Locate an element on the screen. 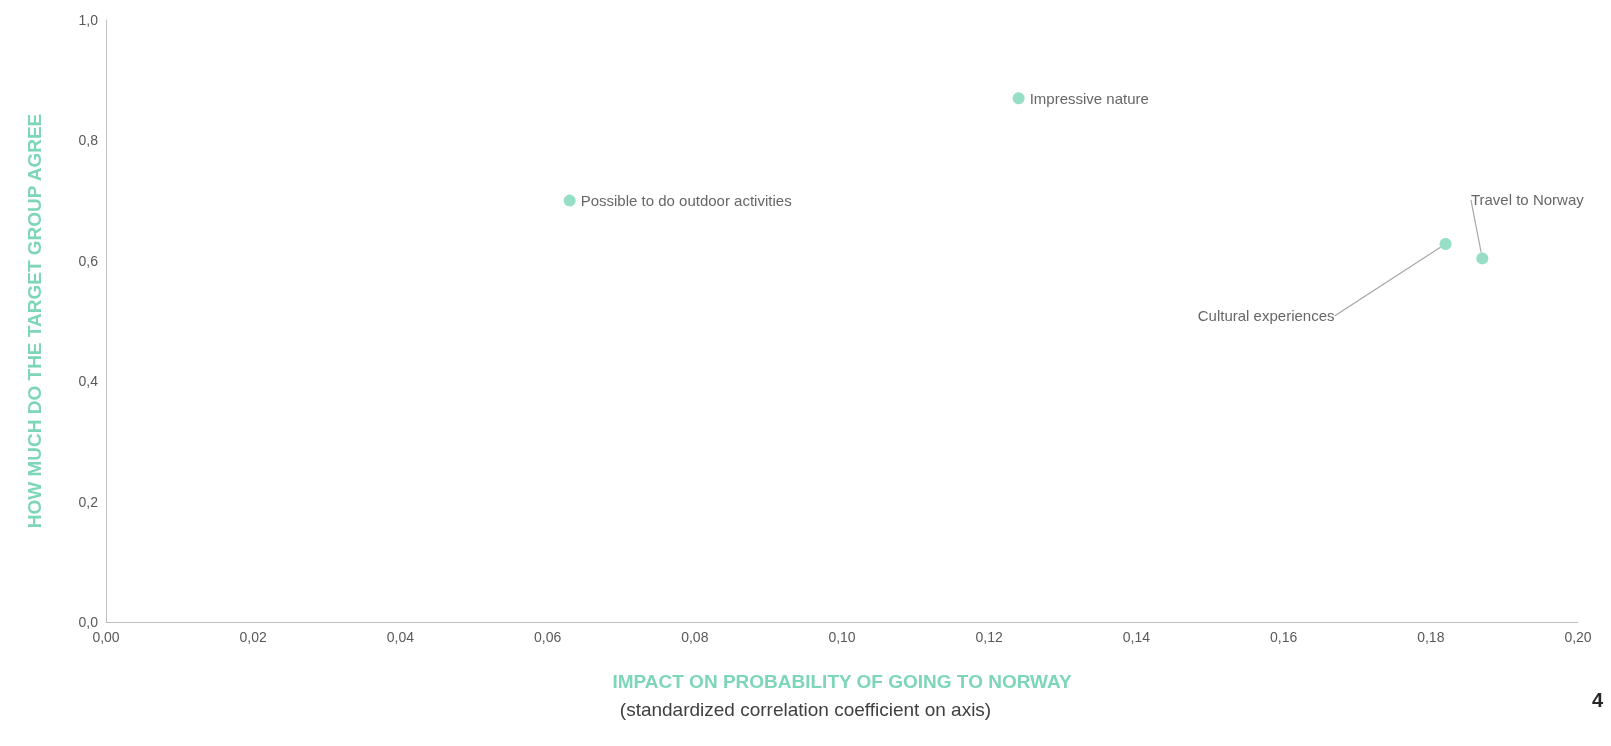 Image resolution: width=1611 pixels, height=746 pixels. y-tick-label: 0,0 is located at coordinates (88, 622).